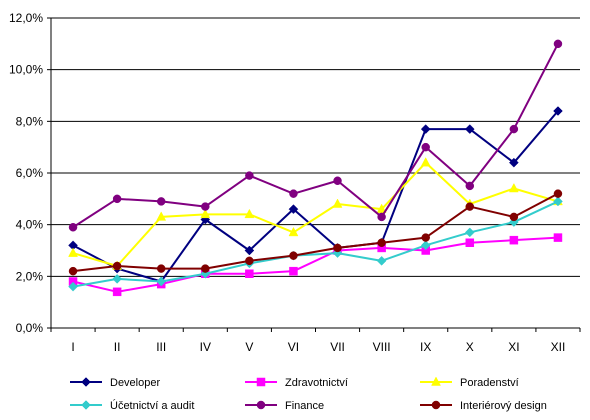 This screenshot has width=590, height=420. I want to click on legend-item: Účetnictví a audit, so click(132, 405).